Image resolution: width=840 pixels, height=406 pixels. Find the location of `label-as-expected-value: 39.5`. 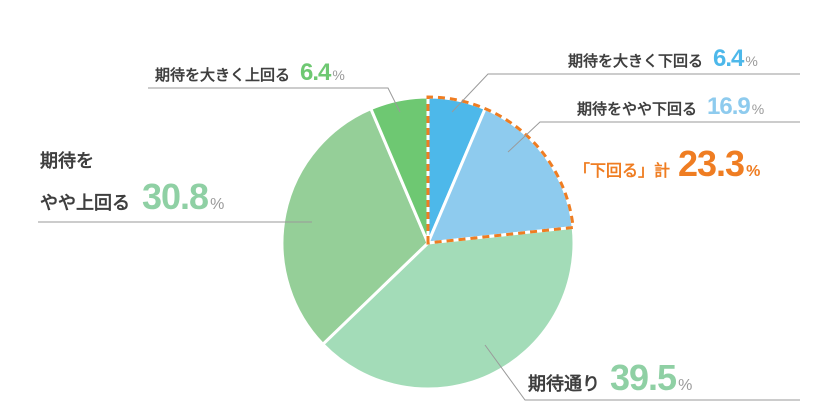

label-as-expected-value: 39.5 is located at coordinates (643, 377).